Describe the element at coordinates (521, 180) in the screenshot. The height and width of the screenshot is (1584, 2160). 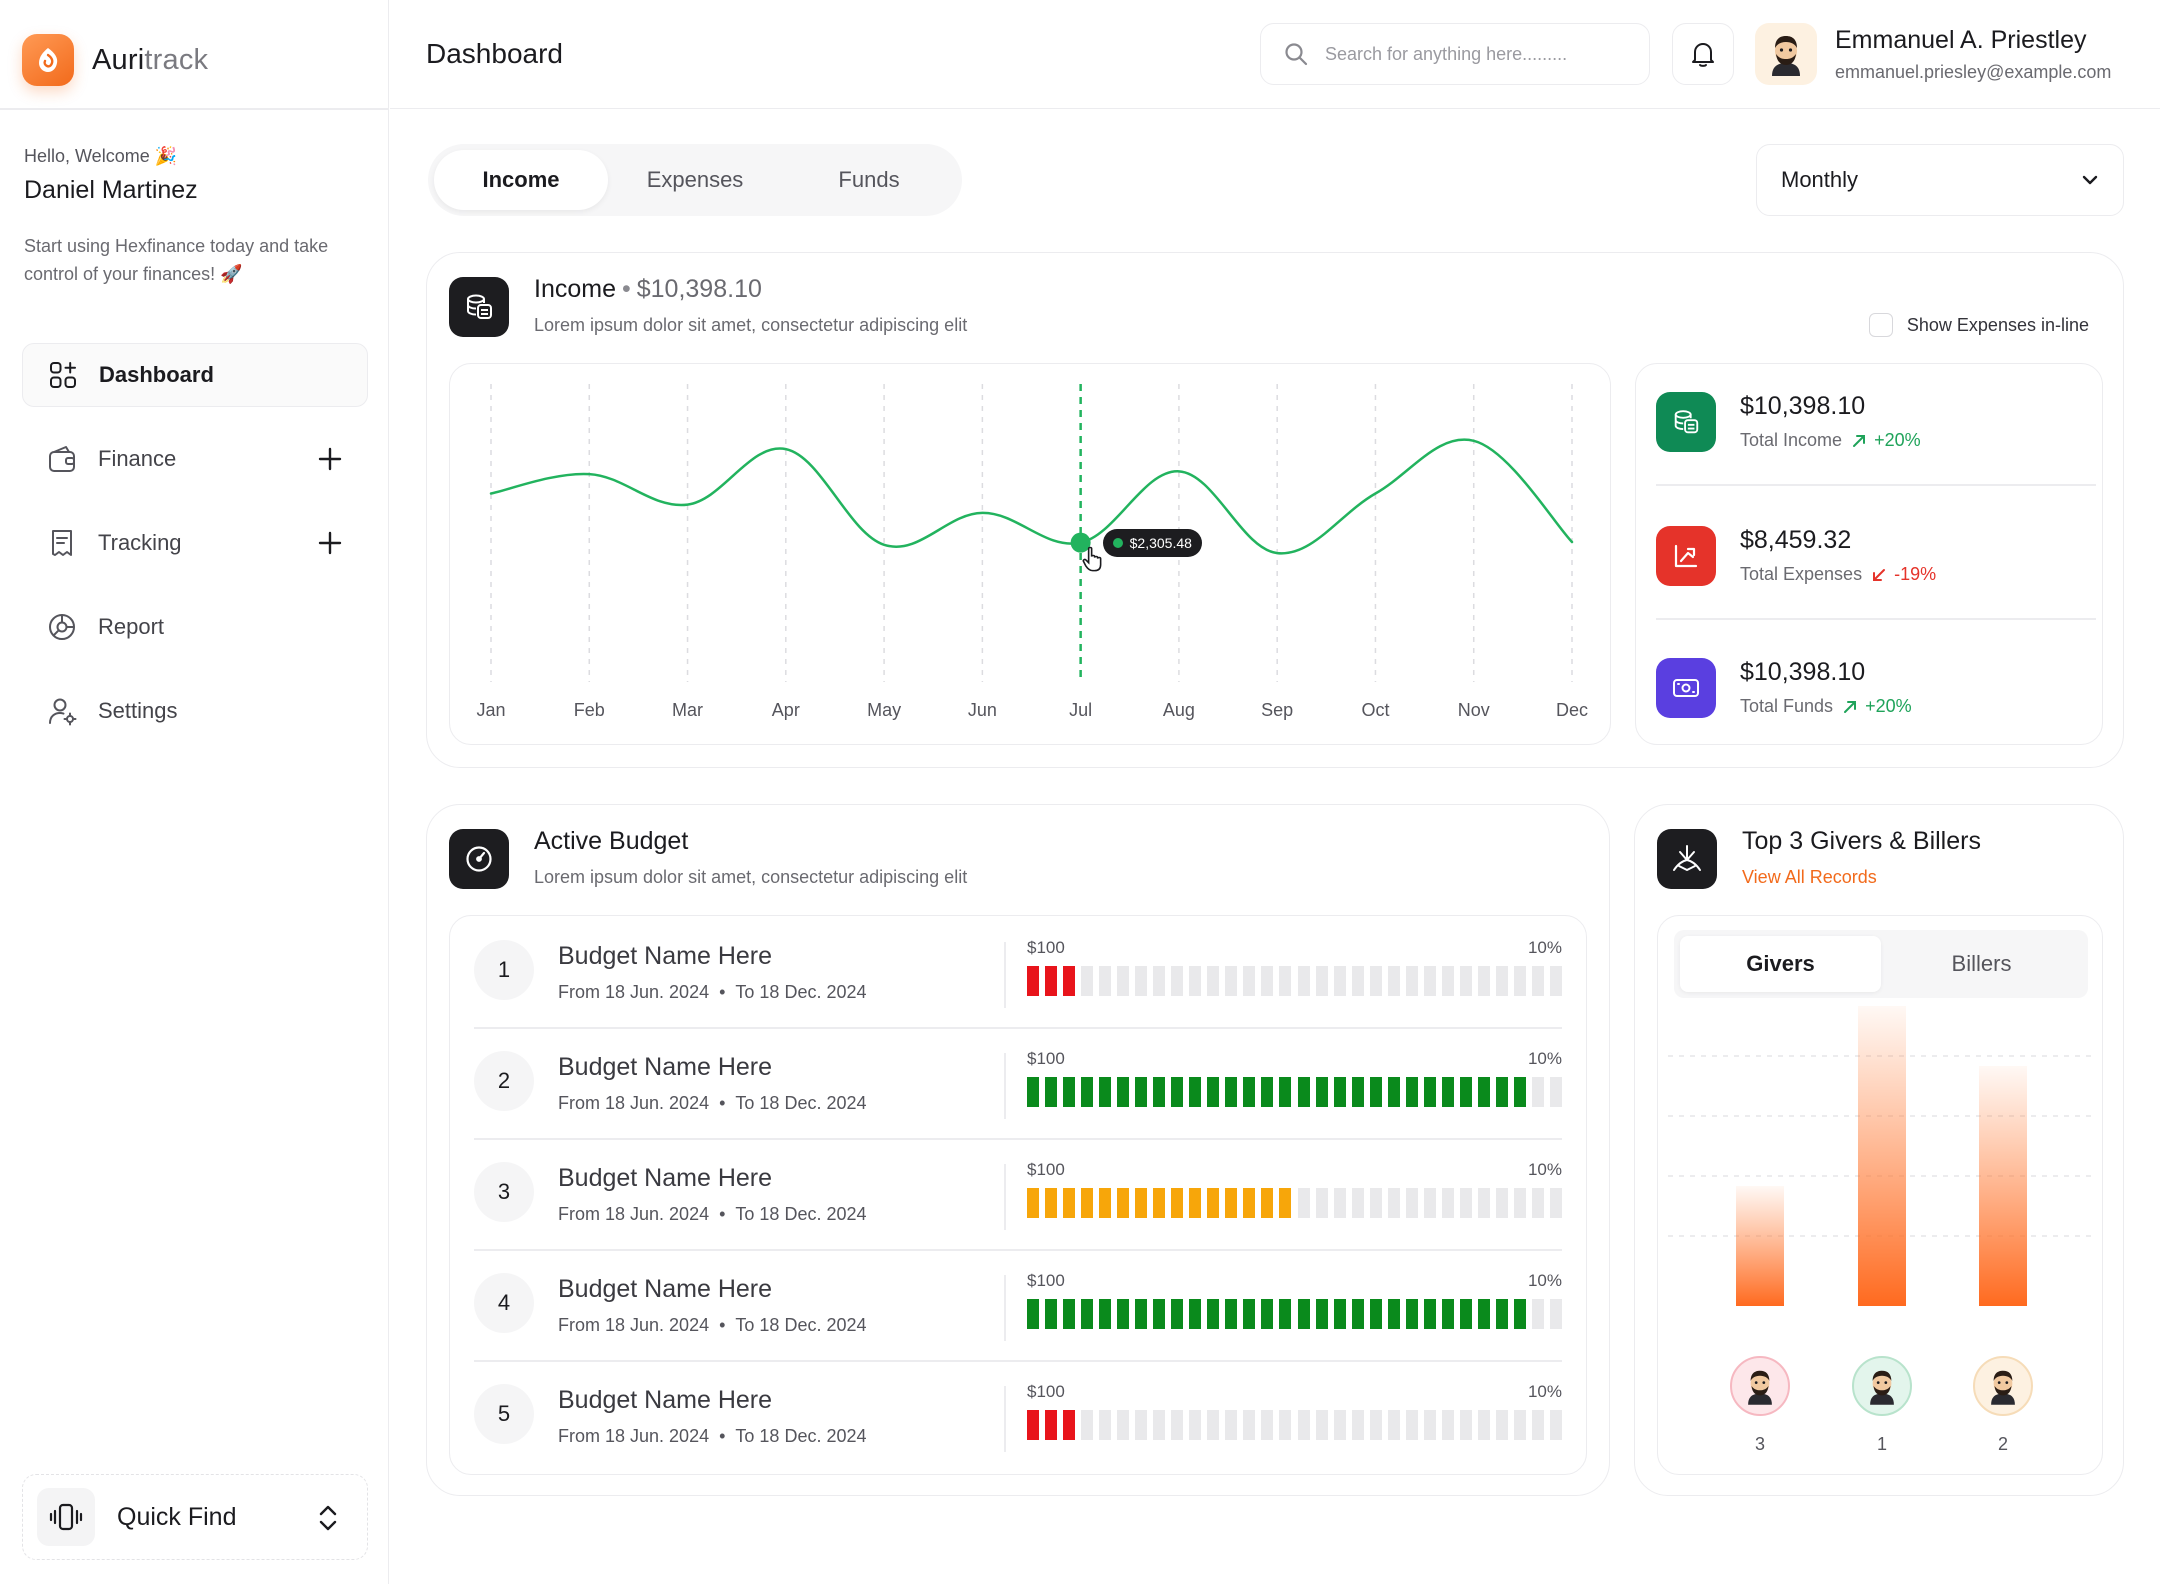
I see `tab-income: Income` at that location.